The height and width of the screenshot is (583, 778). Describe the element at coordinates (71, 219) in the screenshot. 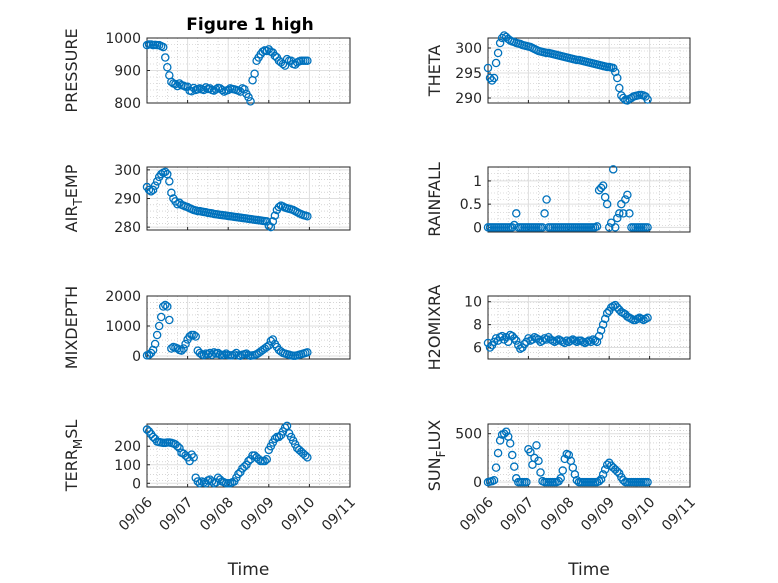

I see `y-axis-label-main: AIR` at that location.